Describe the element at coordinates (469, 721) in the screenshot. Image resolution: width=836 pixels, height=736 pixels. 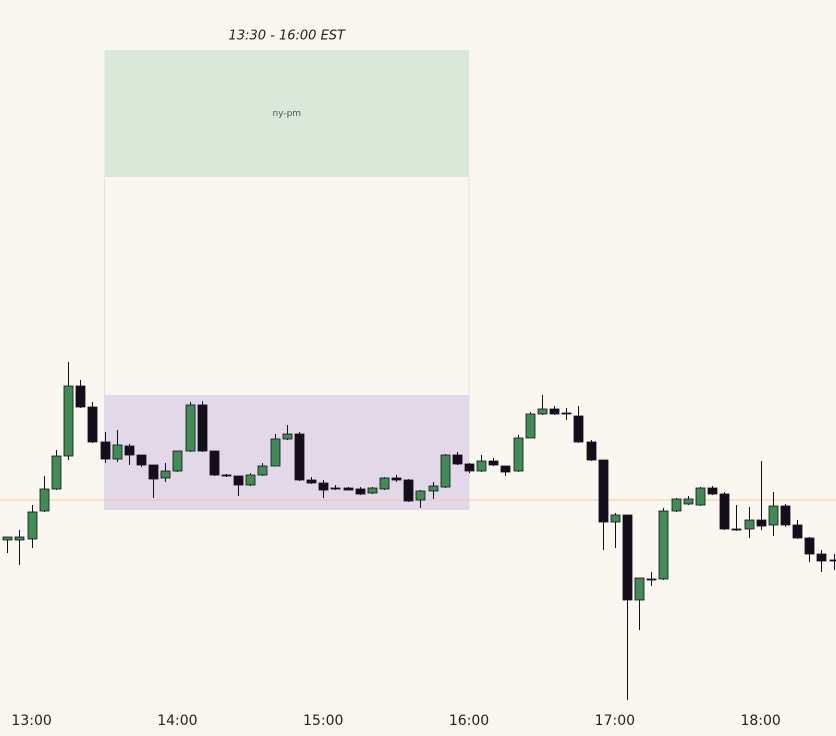
I see `x-tick-label: 16:00` at that location.